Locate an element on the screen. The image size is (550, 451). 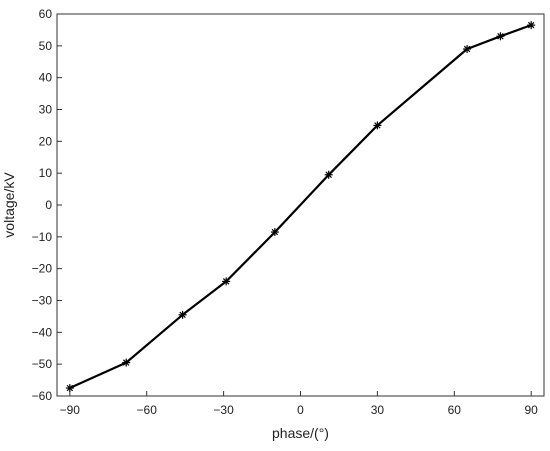
x-axis-label: phase/(°) is located at coordinates (300, 433).